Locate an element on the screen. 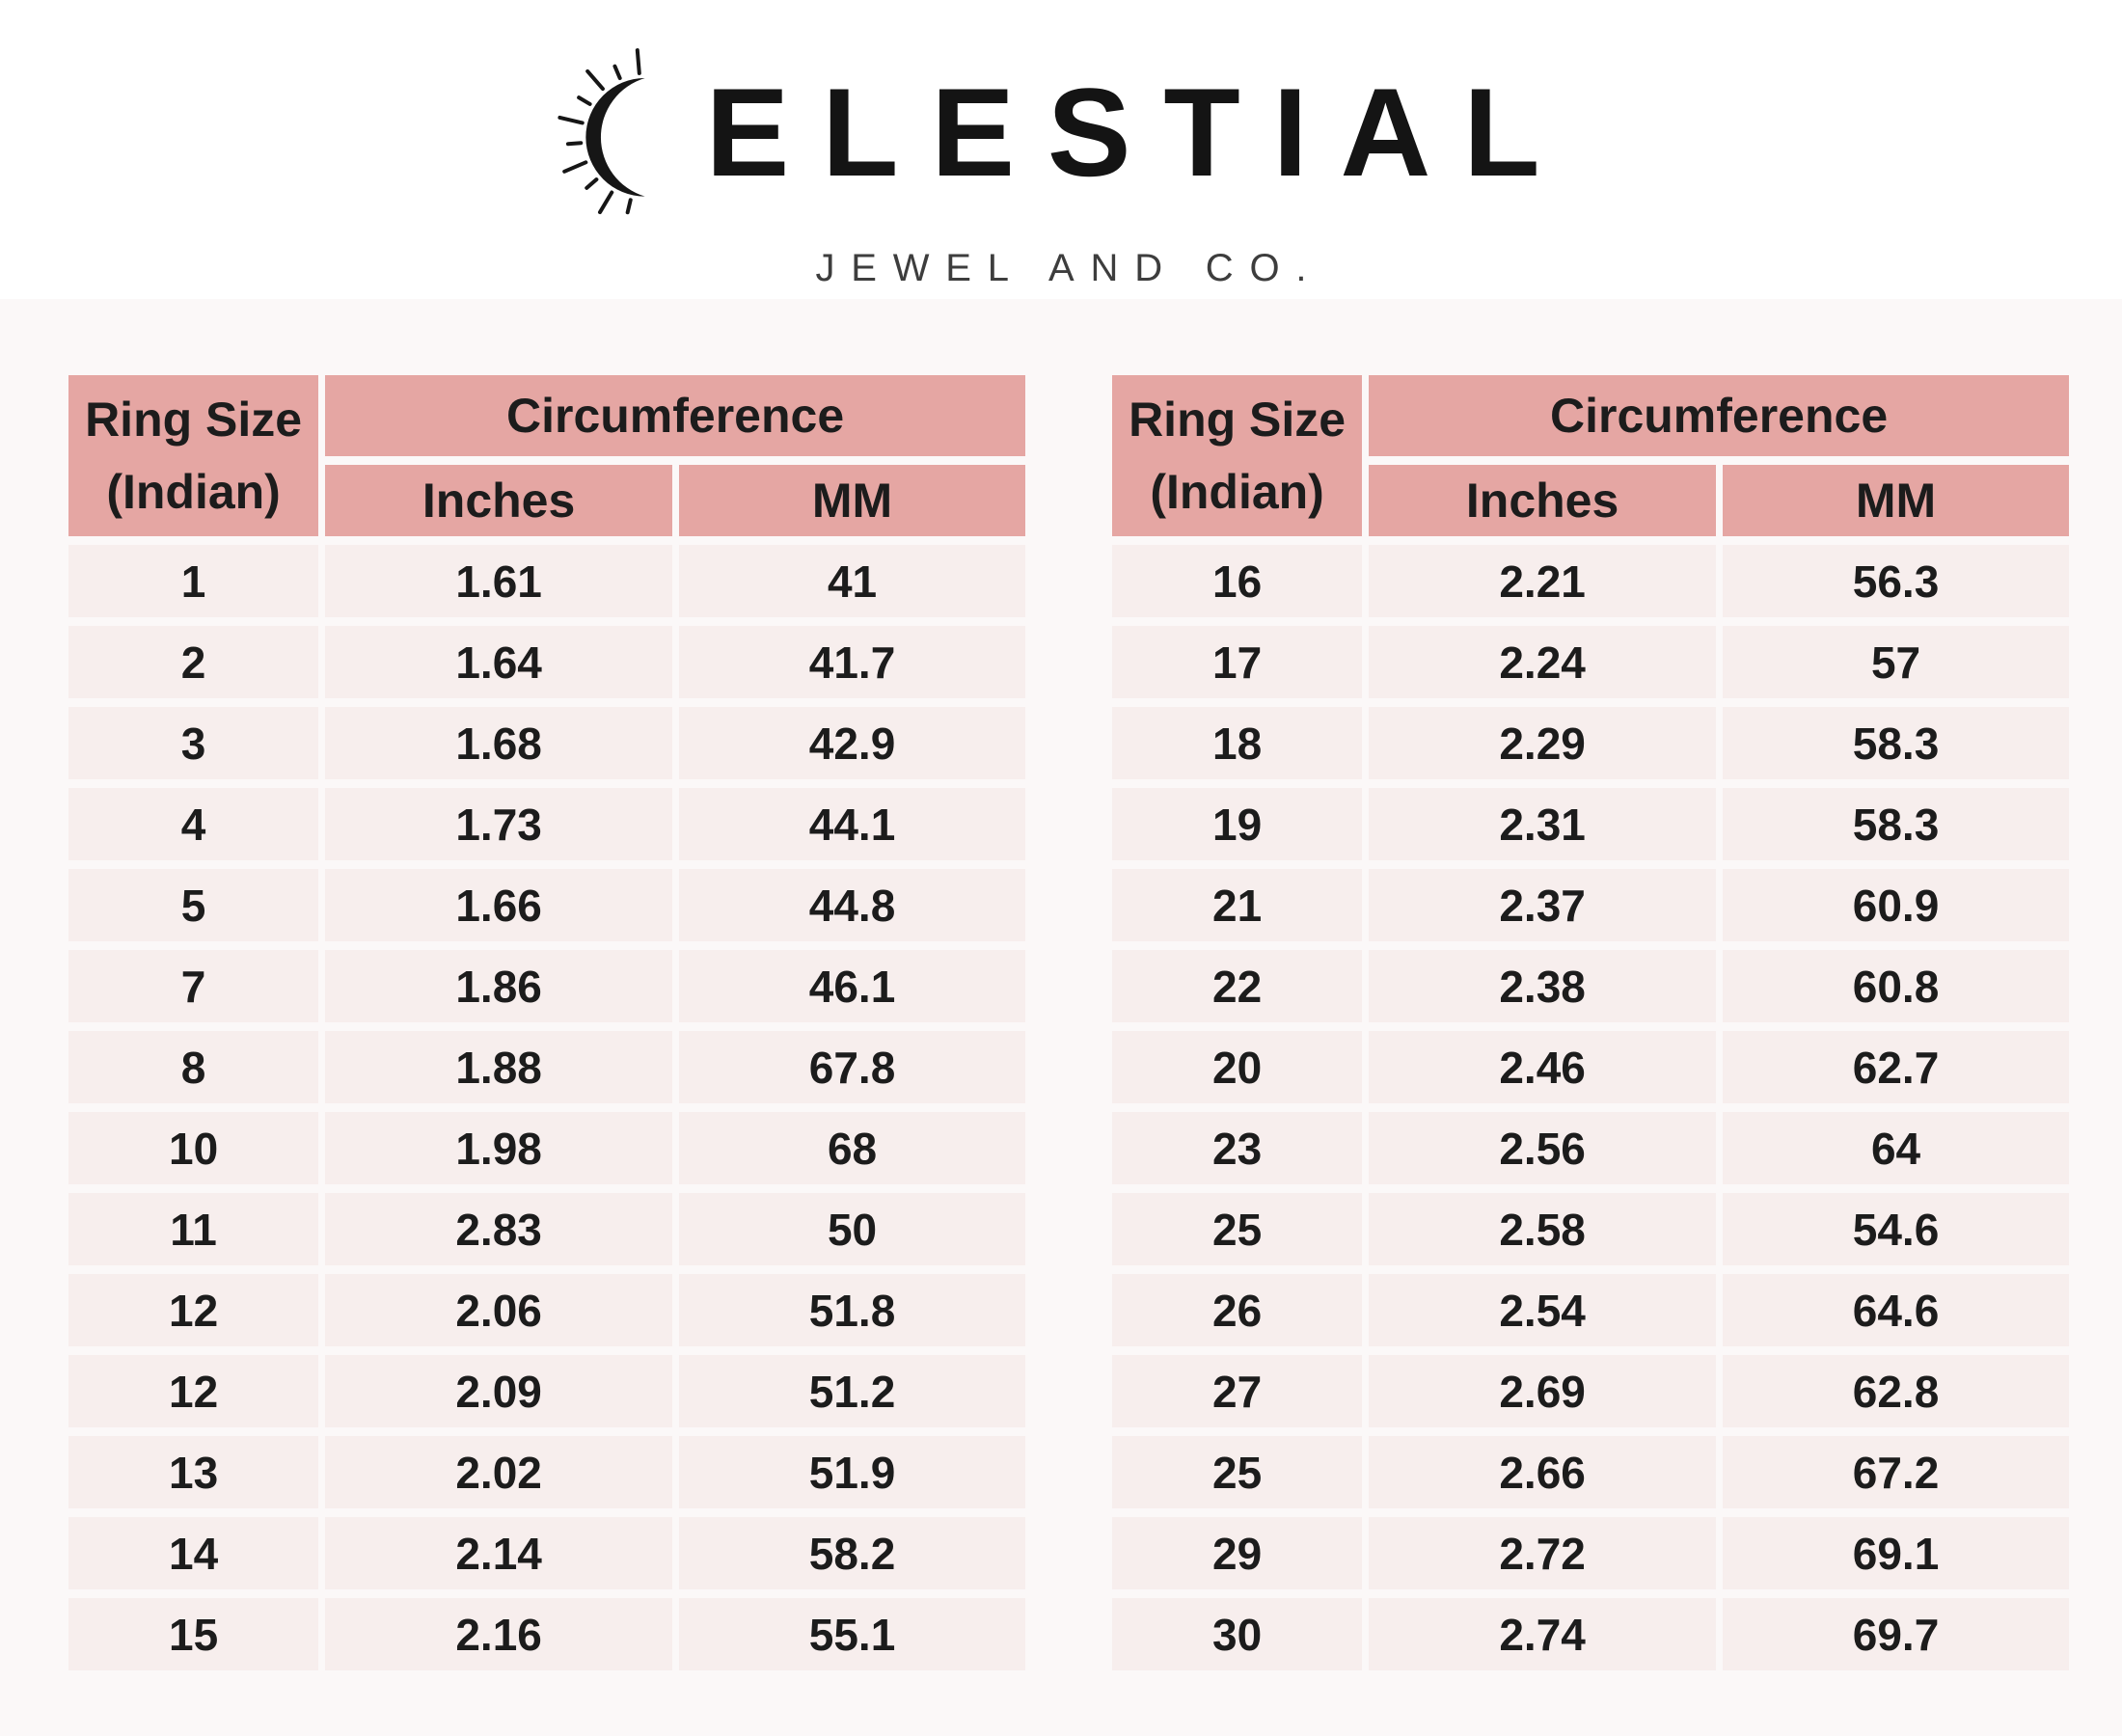 Image resolution: width=2122 pixels, height=1736 pixels. table-row: 19 2.31 58.3 is located at coordinates (1591, 824).